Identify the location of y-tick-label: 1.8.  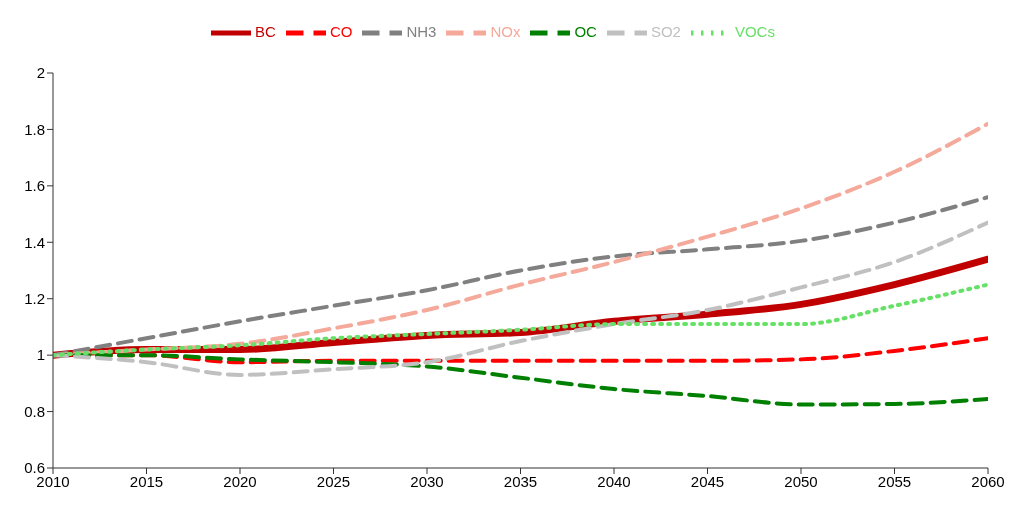
(34, 129).